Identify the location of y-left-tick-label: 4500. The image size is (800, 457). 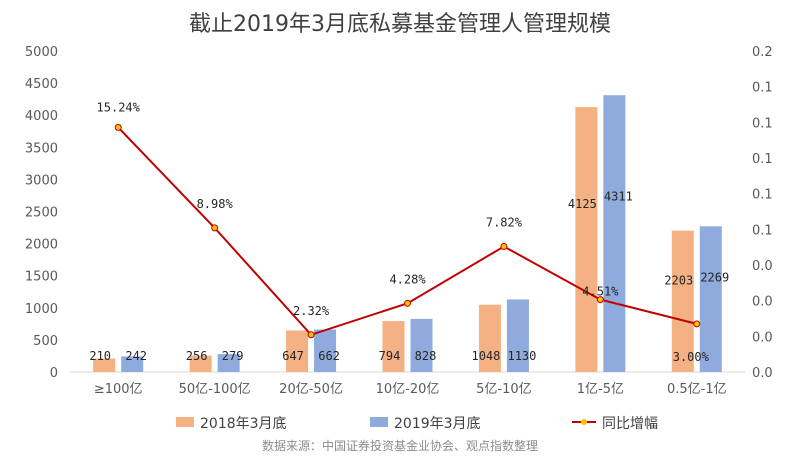
(41, 84).